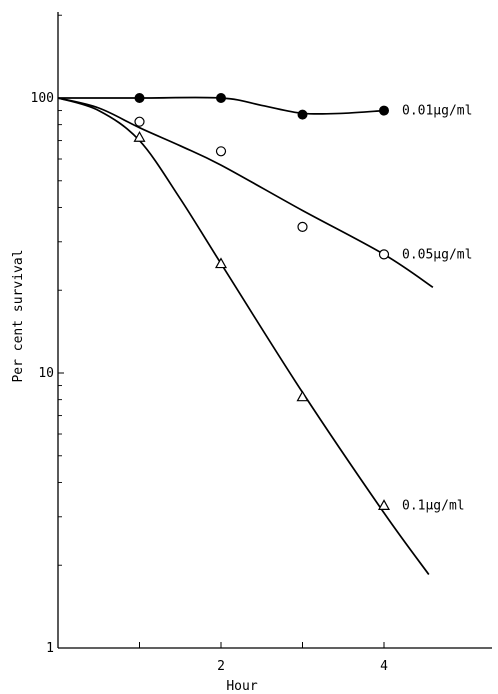 The height and width of the screenshot is (694, 498). I want to click on y-tick-label: 1, so click(50, 648).